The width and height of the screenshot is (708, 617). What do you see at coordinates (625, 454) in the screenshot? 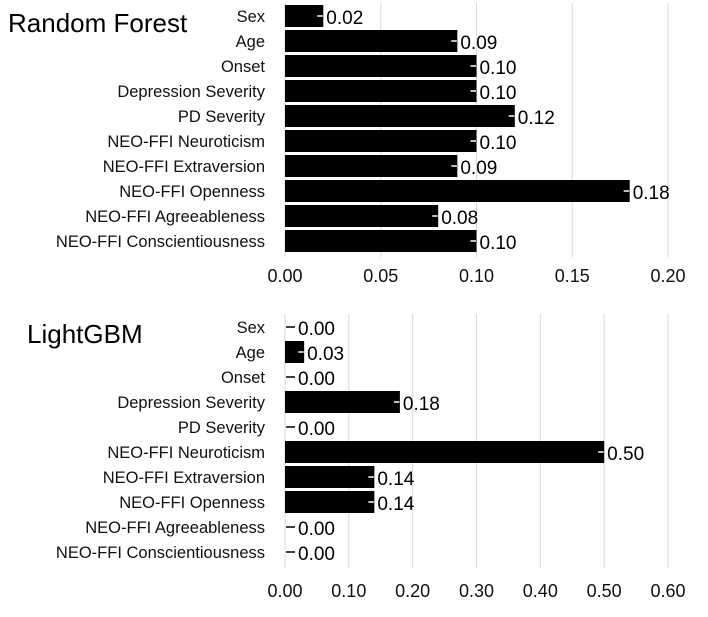
I see `data-label: 0.50` at bounding box center [625, 454].